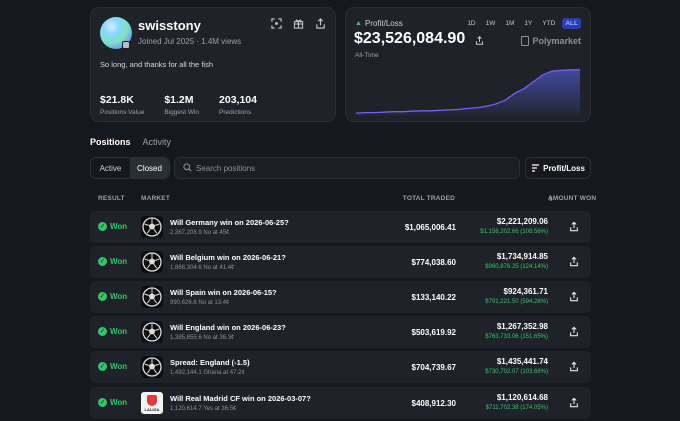  I want to click on market-title: Will Real Madrid CF win on 2026-03-07?, so click(240, 398).